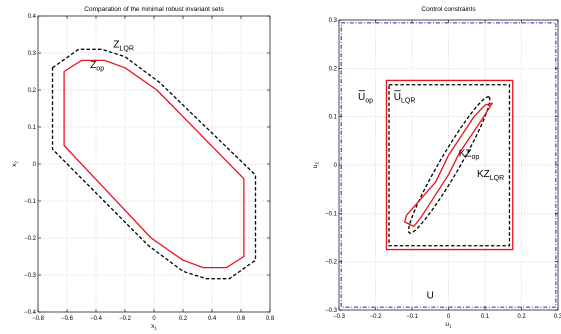 The image size is (561, 334). I want to click on left-chart-y-axis-label: x2, so click(15, 164).